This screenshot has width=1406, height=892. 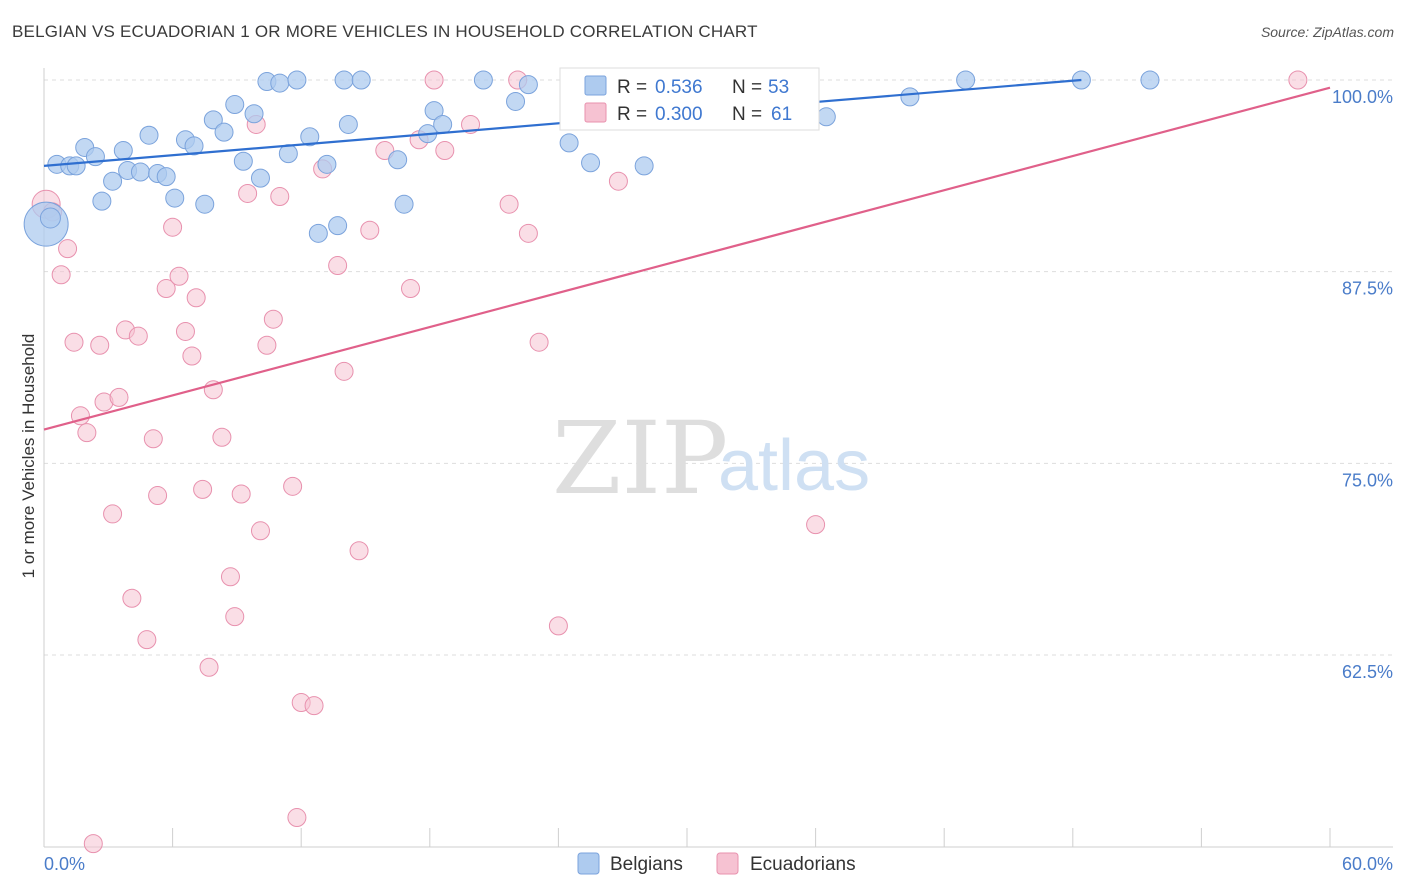 I want to click on series-legend: Belgians Ecuadorians, so click(x=716, y=863).